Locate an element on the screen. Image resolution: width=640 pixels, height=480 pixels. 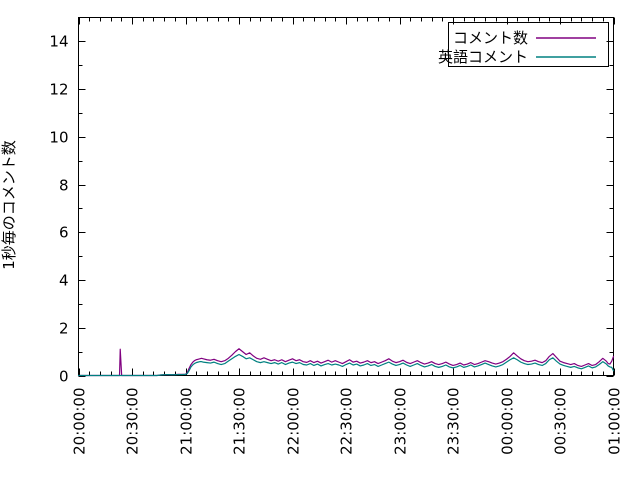
y-axis-title: 1秒毎のコメント数 is located at coordinates (9, 205).